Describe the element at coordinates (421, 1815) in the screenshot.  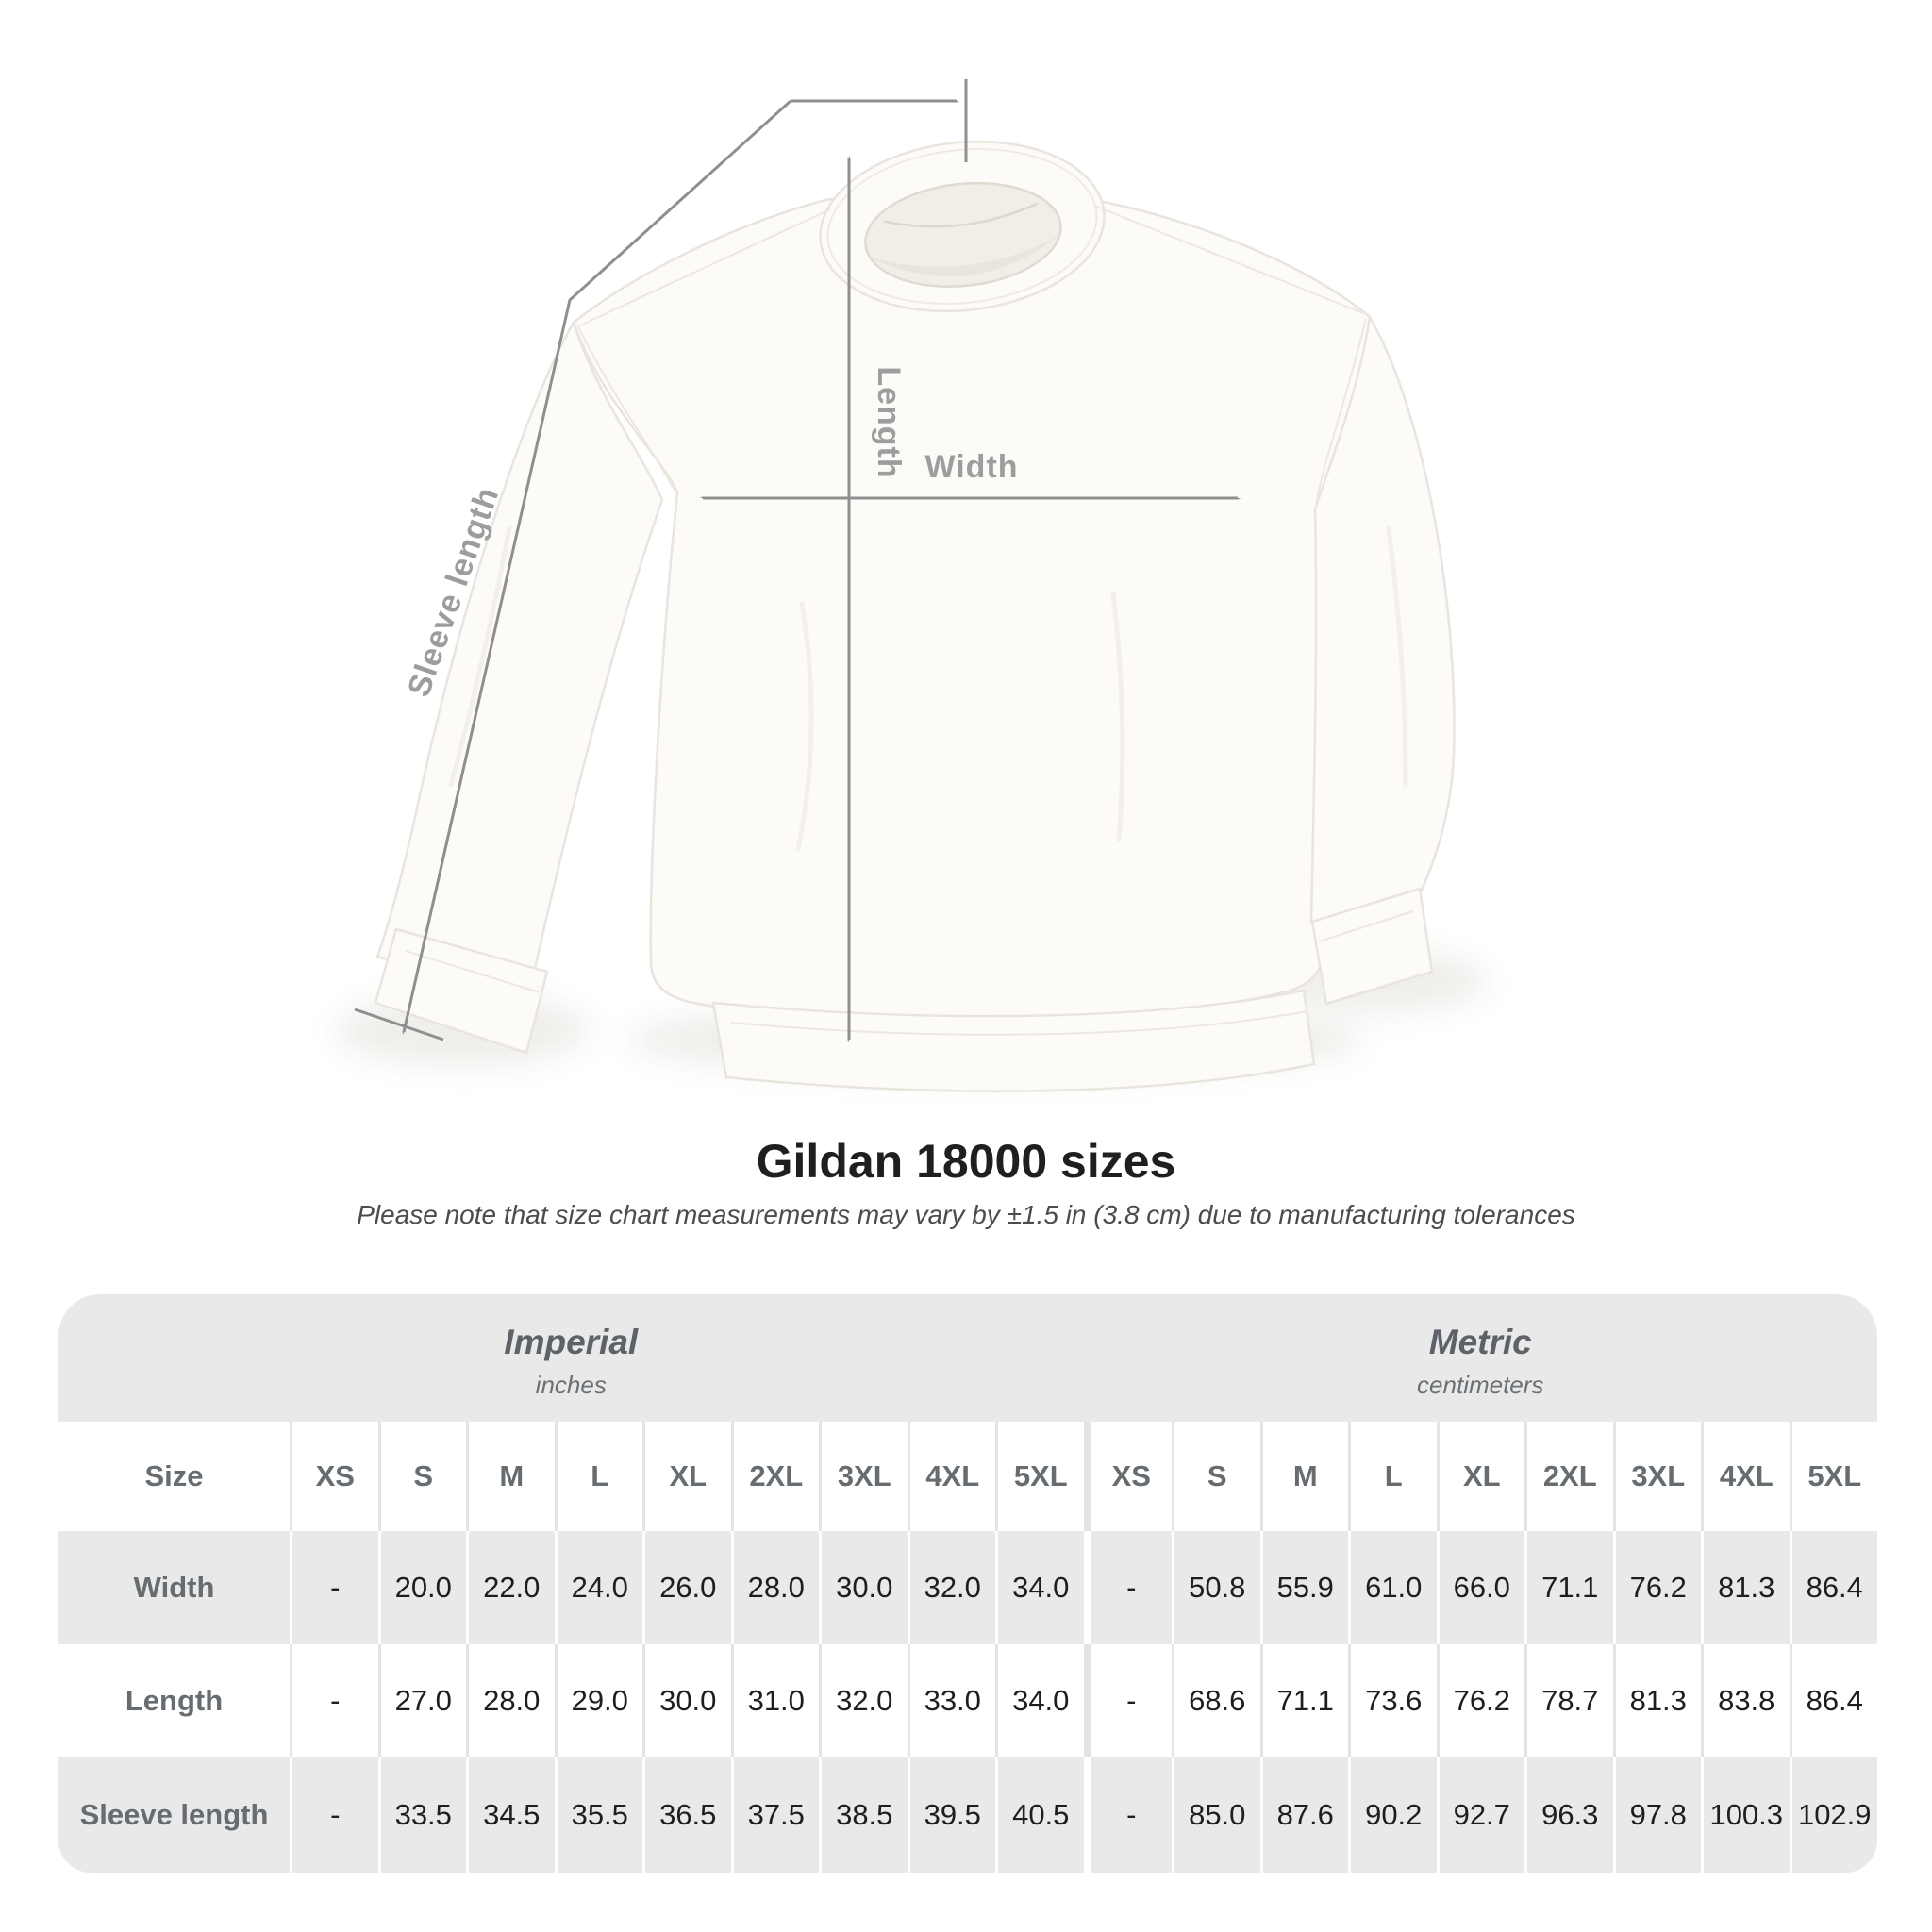
I see `imperial-value: 33.5` at that location.